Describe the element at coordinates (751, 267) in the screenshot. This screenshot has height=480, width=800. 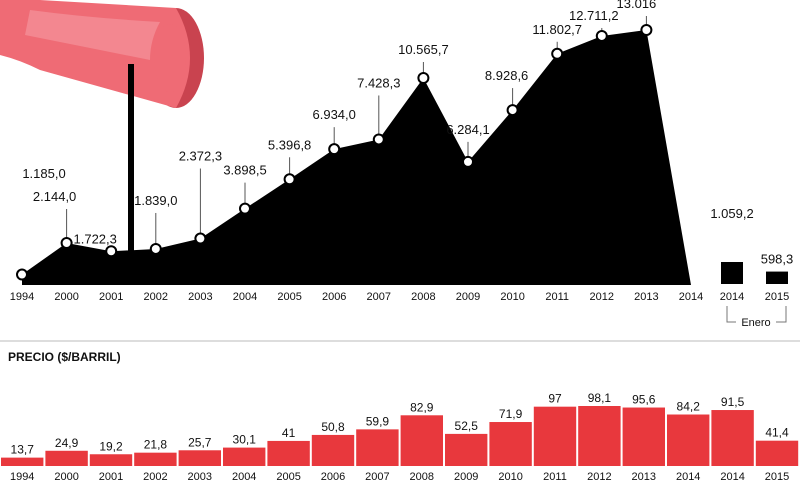
I see `monthly-bars: 1.059,2 2014 598,3 2015 Enero` at that location.